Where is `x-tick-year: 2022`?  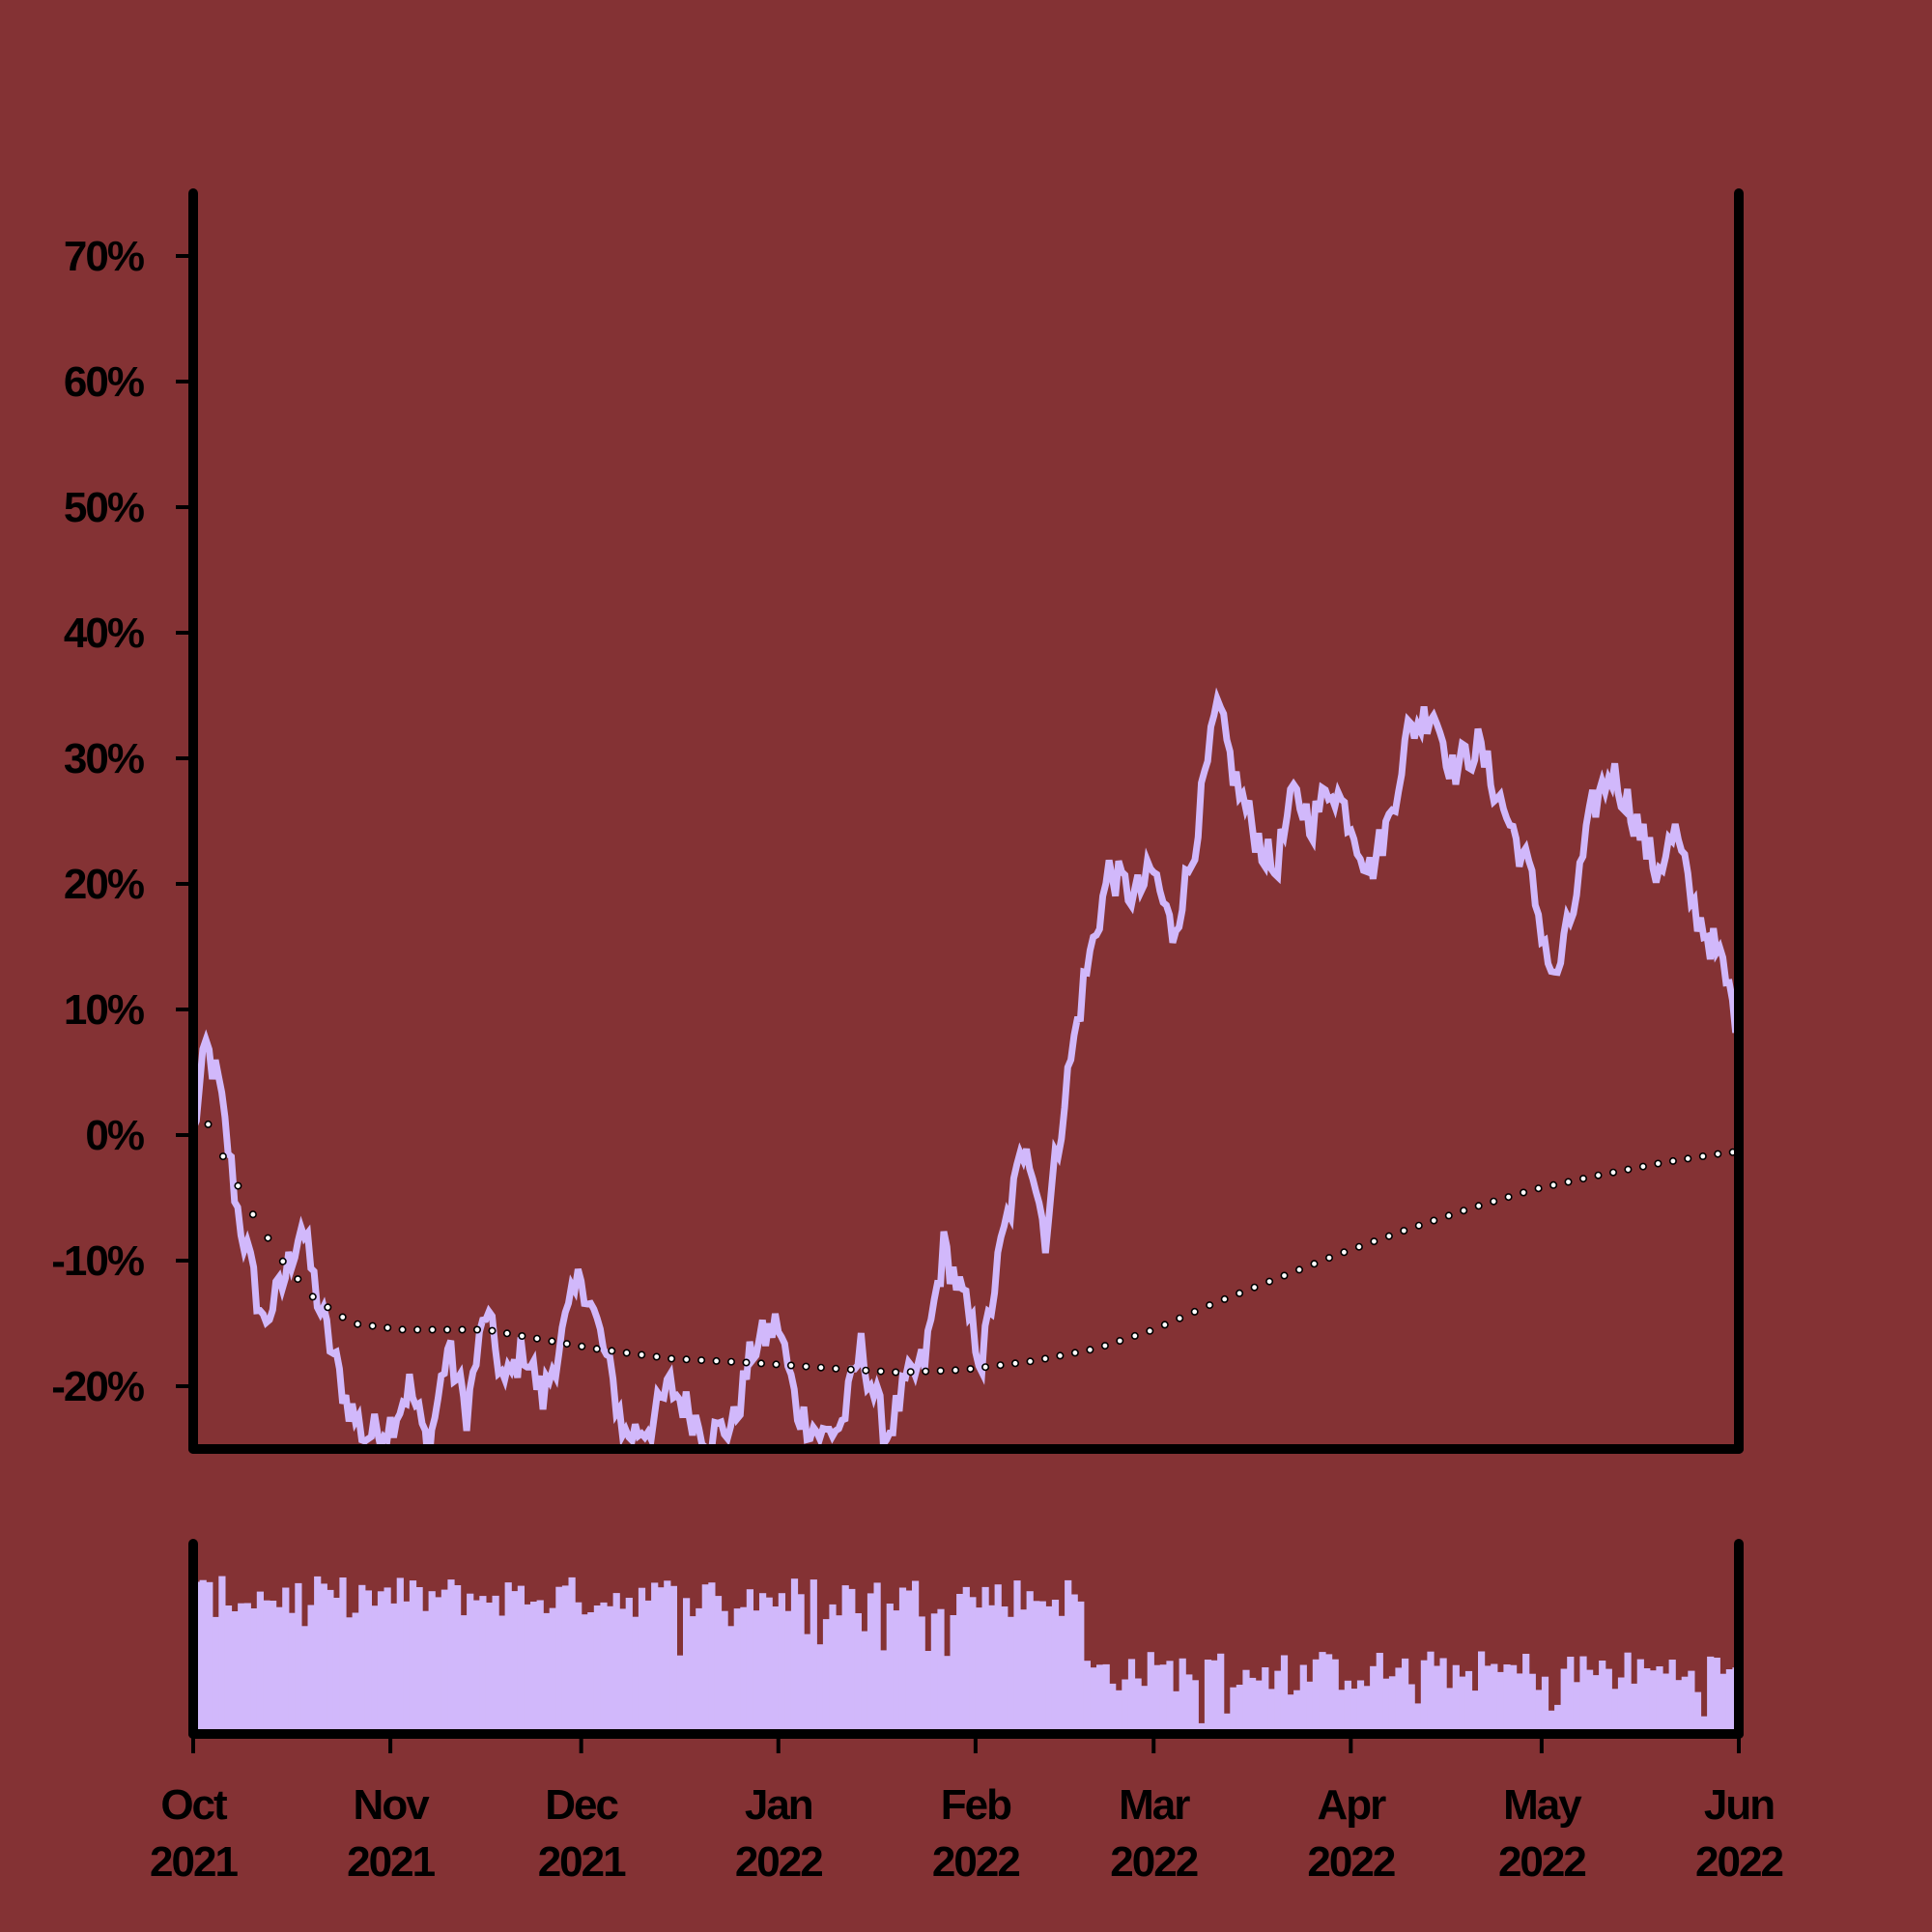
x-tick-year: 2022 is located at coordinates (1541, 1862).